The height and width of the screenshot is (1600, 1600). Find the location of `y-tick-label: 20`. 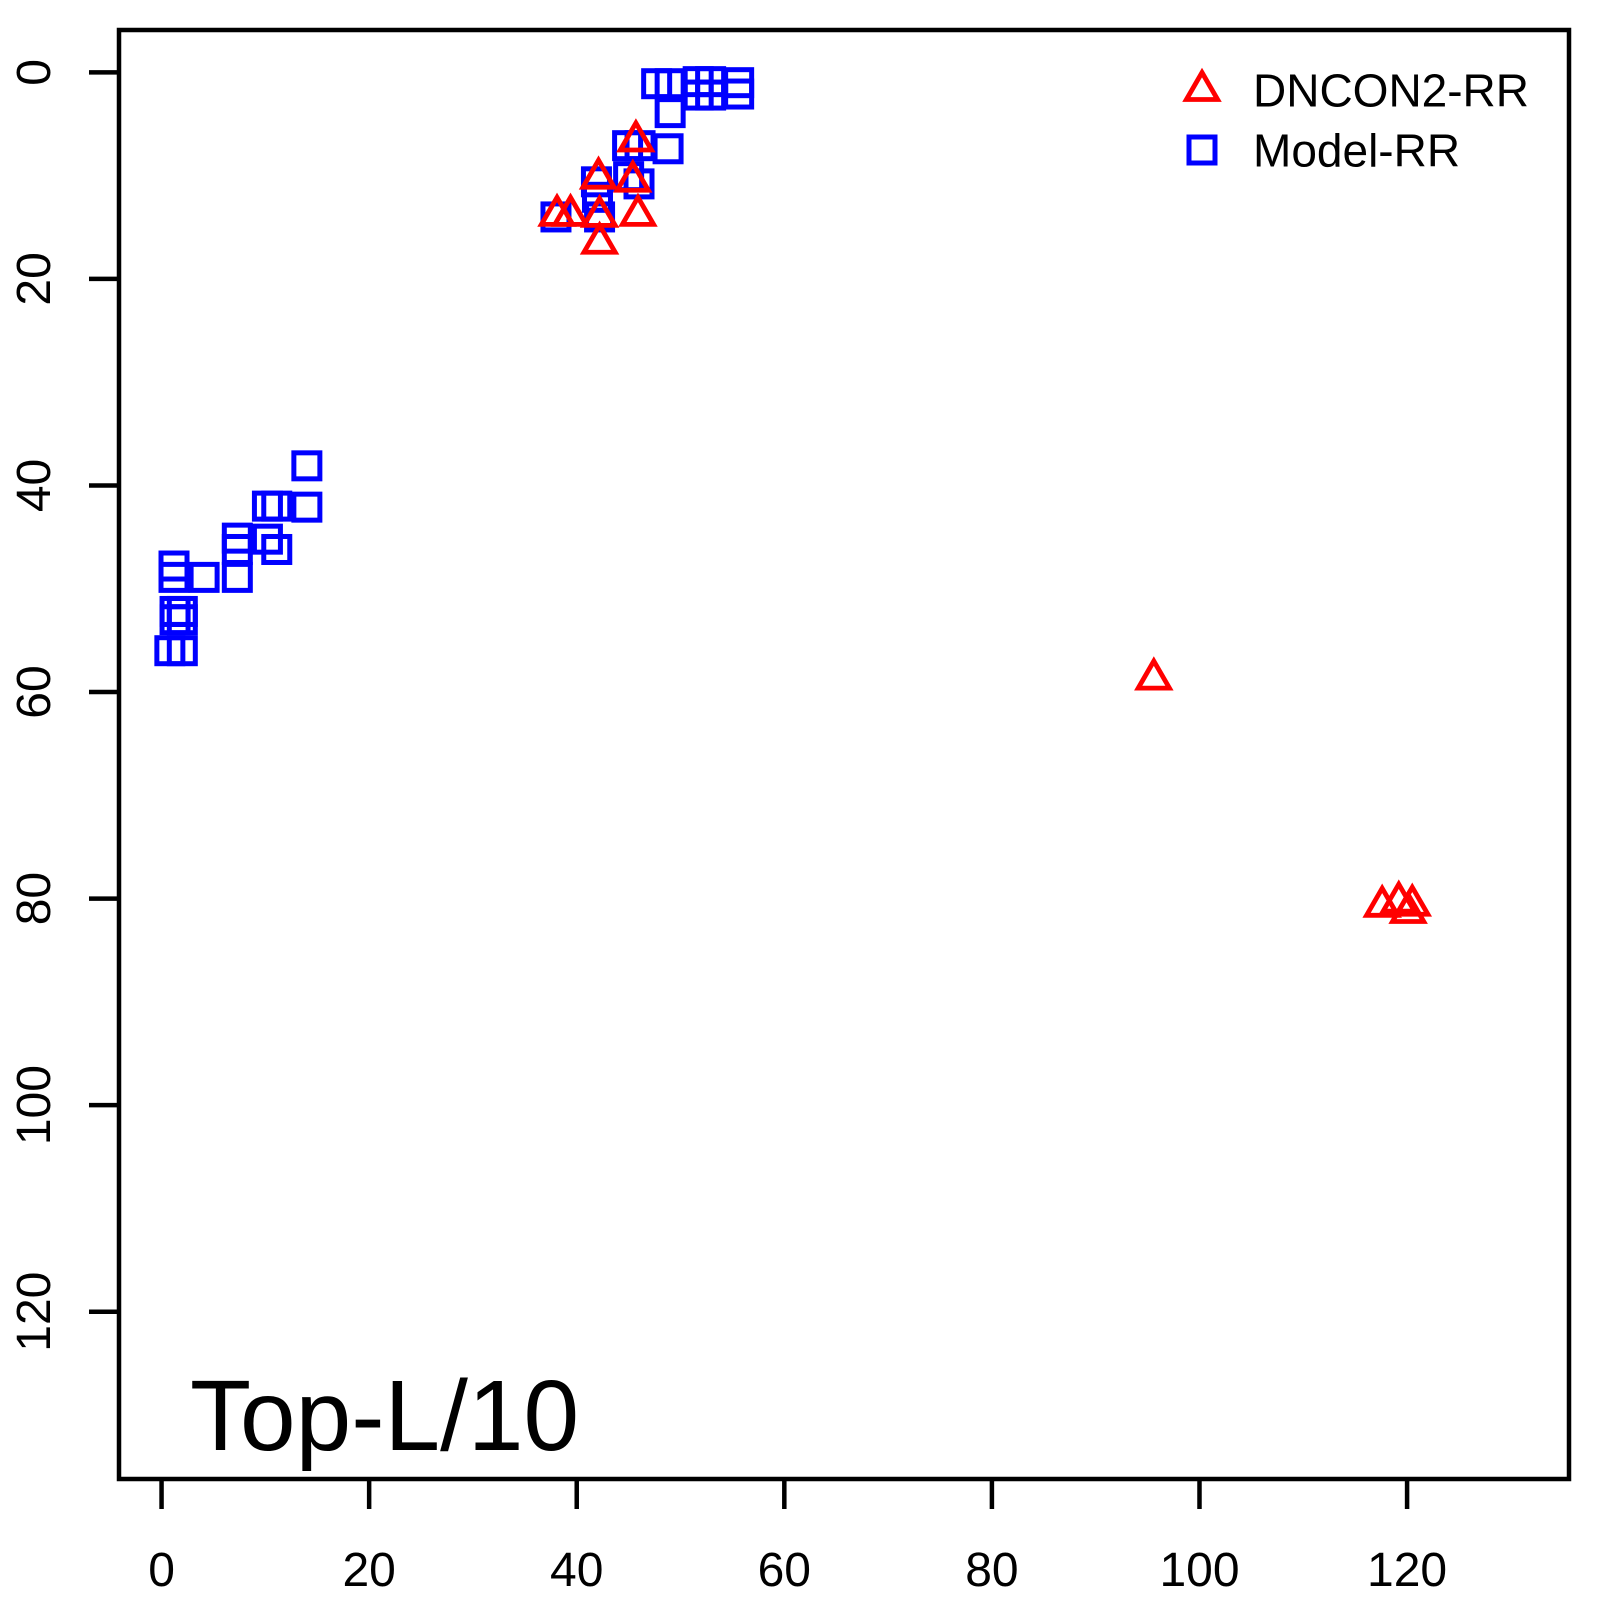

y-tick-label: 20 is located at coordinates (34, 278).